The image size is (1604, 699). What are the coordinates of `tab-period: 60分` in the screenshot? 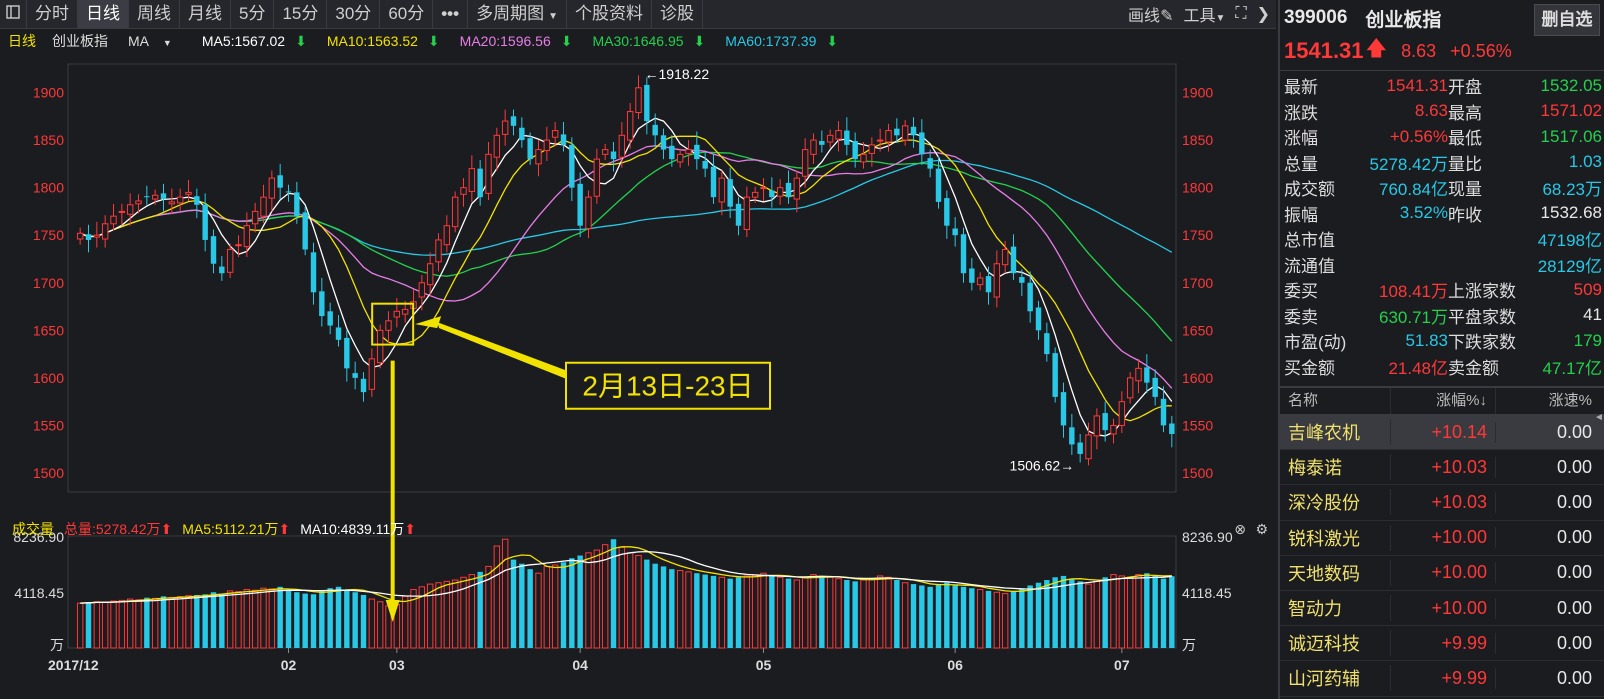 It's located at (407, 14).